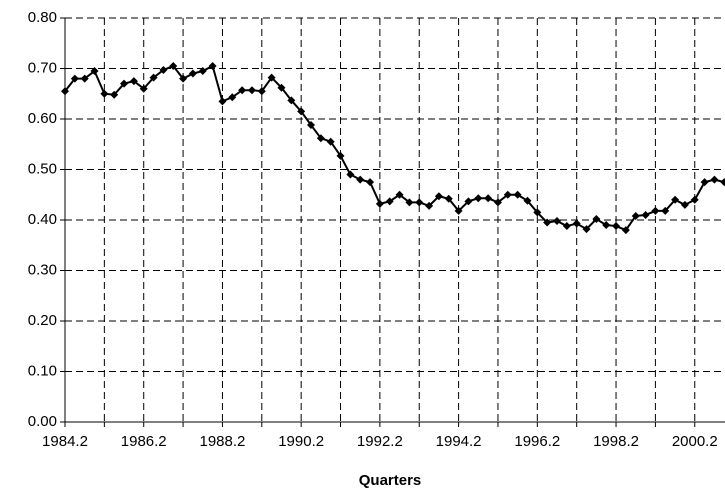 The width and height of the screenshot is (725, 494). Describe the element at coordinates (42, 219) in the screenshot. I see `y-tick-label: 0.40` at that location.